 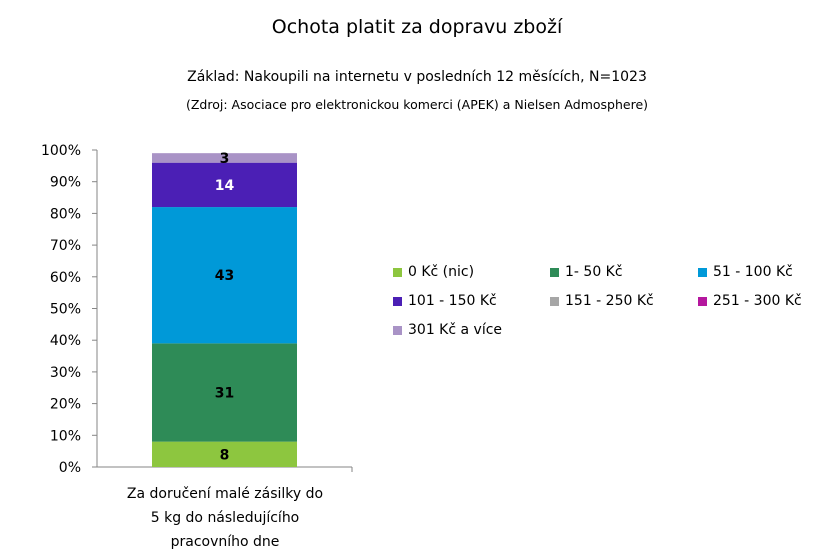 What do you see at coordinates (225, 494) in the screenshot?
I see `x-category-label: Za doručení malé zásilky do` at bounding box center [225, 494].